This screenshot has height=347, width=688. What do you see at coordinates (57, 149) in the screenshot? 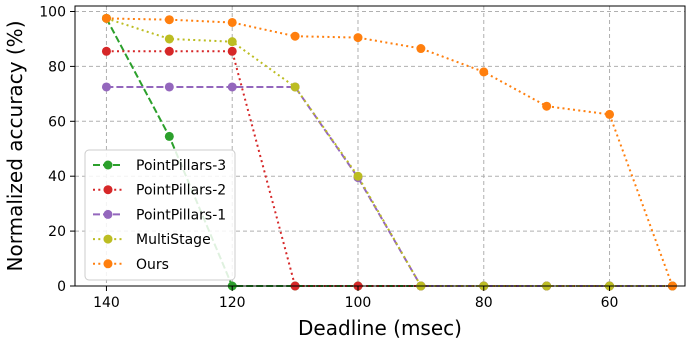
I see `y-axis-ticks: 0 20 40 60 80 100` at bounding box center [57, 149].